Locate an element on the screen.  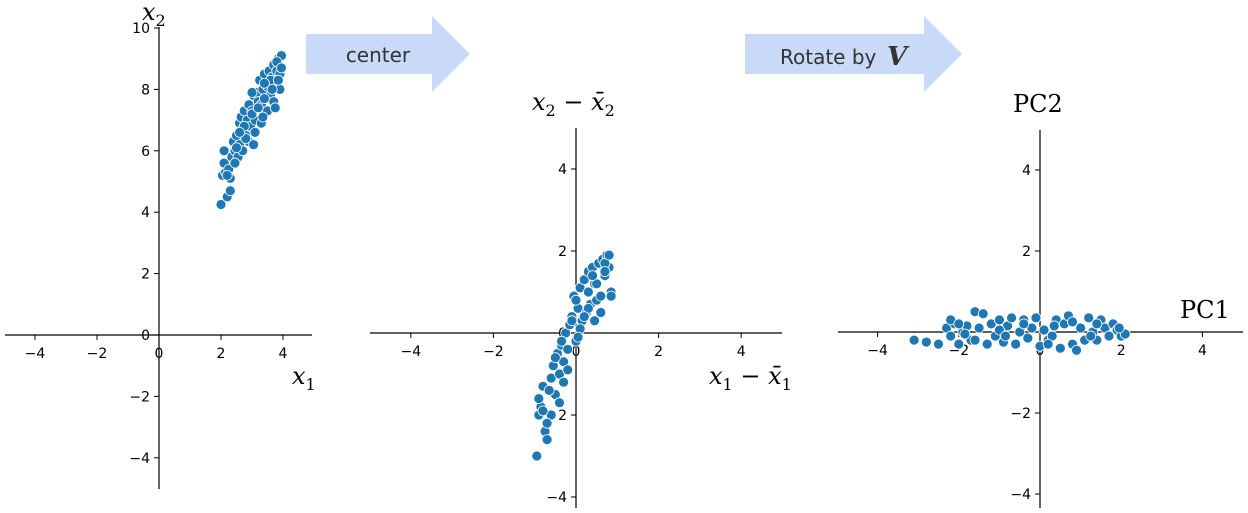
y-tick-label: 10 is located at coordinates (141, 29).